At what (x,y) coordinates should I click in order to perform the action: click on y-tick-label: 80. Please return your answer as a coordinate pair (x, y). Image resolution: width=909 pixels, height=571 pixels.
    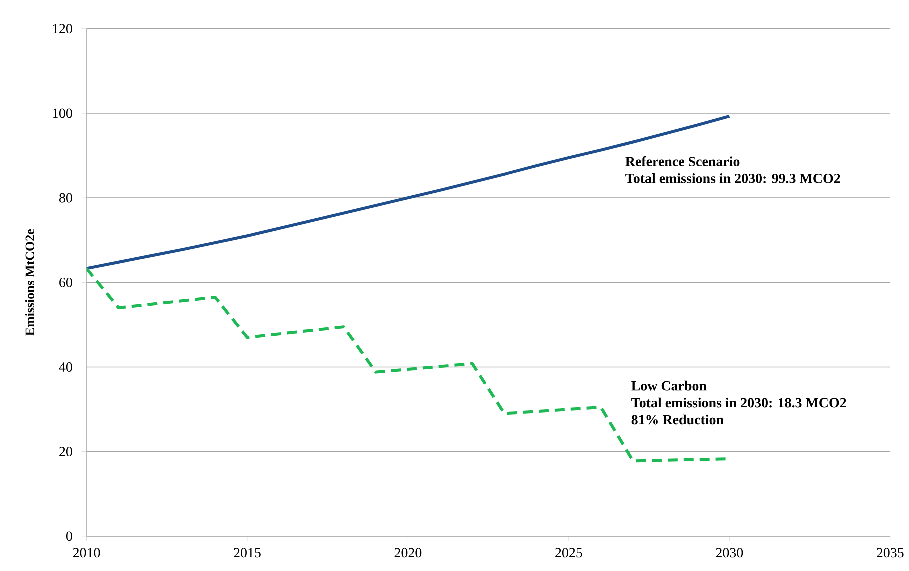
    Looking at the image, I should click on (66, 198).